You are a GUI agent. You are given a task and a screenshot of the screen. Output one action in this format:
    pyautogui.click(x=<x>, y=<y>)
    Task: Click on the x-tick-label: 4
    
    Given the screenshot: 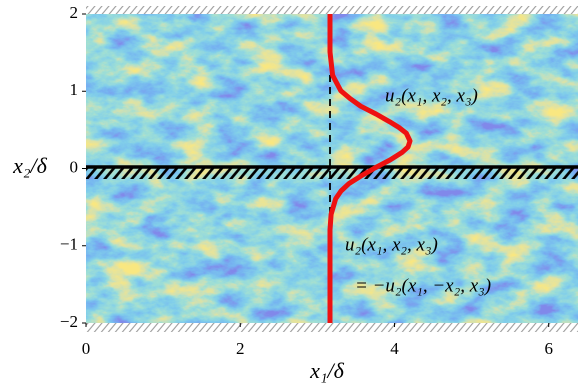 What is the action you would take?
    pyautogui.click(x=394, y=348)
    